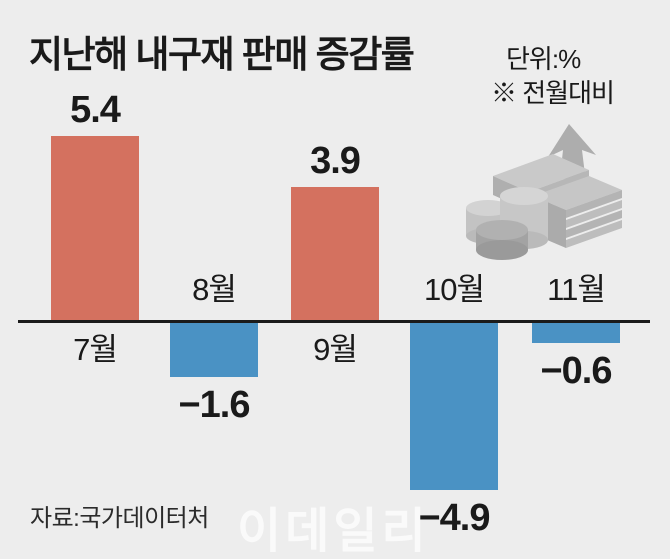  Describe the element at coordinates (335, 253) in the screenshot. I see `bar-sep` at that location.